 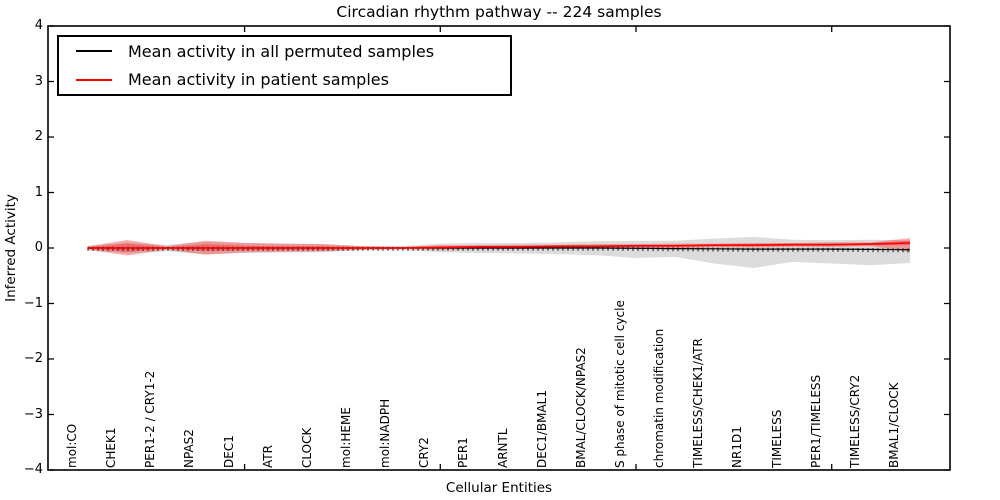 What do you see at coordinates (94, 51) in the screenshot?
I see `legend-line-sample-black` at bounding box center [94, 51].